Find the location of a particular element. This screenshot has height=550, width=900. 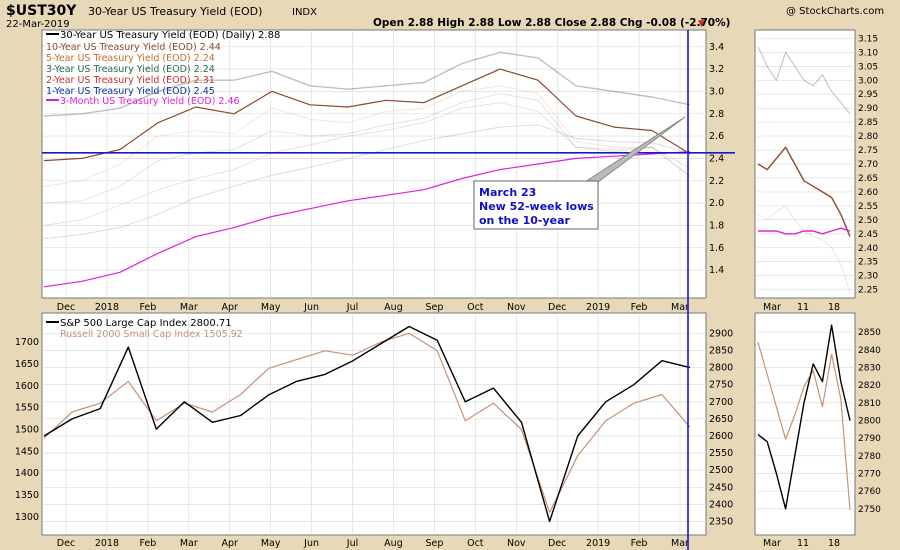

zoom-yield-x-label: 18 is located at coordinates (834, 307).